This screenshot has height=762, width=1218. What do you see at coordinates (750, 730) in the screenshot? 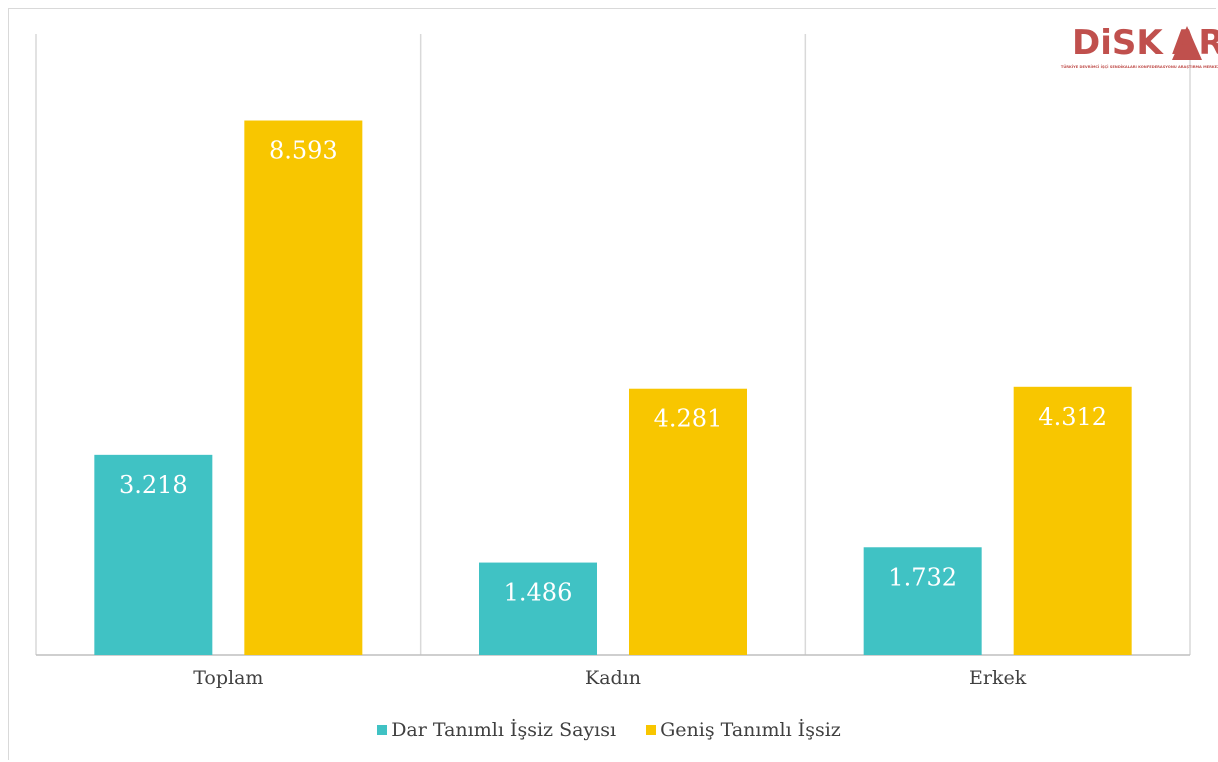
I see `legend-label-genis: Geniş Tanımlı İşsiz` at bounding box center [750, 730].